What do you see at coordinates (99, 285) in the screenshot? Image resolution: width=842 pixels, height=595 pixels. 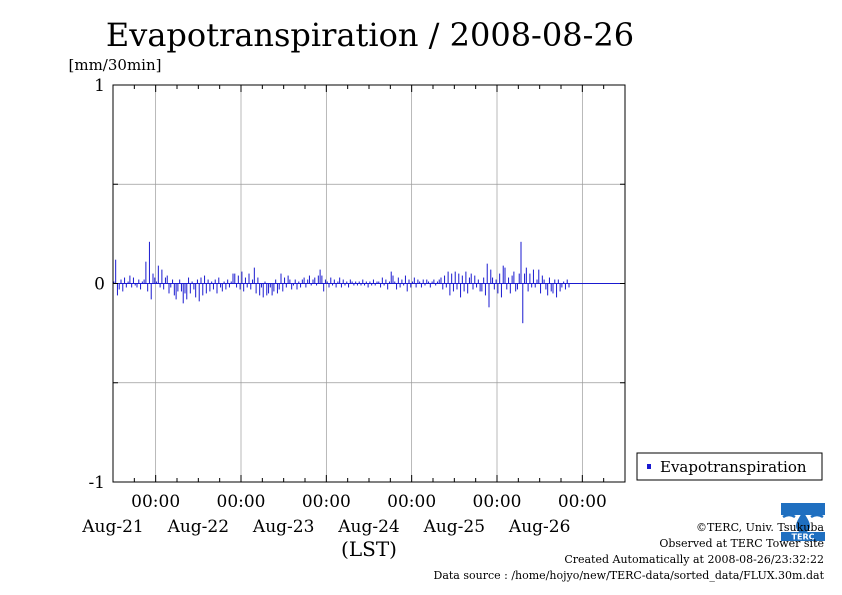 I see `y-tick-label: 0` at bounding box center [99, 285].